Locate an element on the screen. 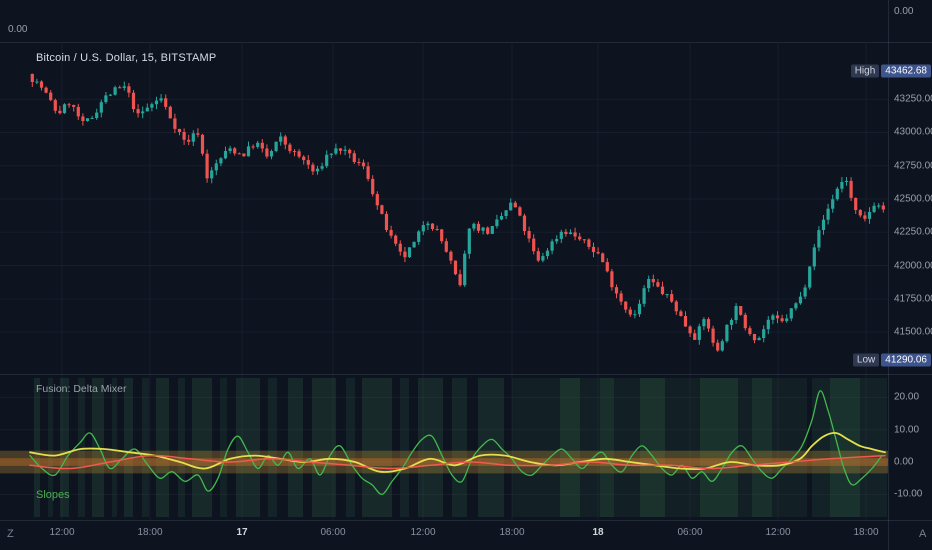  indicator-sublabel: Slopes is located at coordinates (53, 495).